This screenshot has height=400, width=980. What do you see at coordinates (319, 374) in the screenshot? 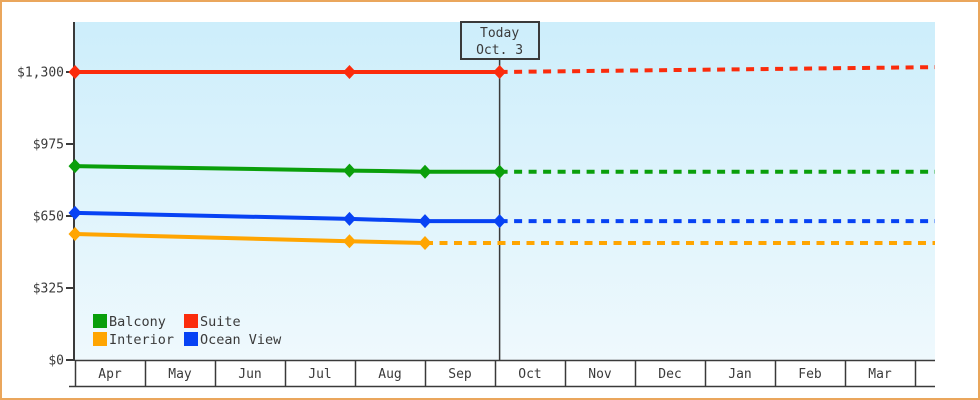
I see `month-label: Jul` at bounding box center [319, 374].